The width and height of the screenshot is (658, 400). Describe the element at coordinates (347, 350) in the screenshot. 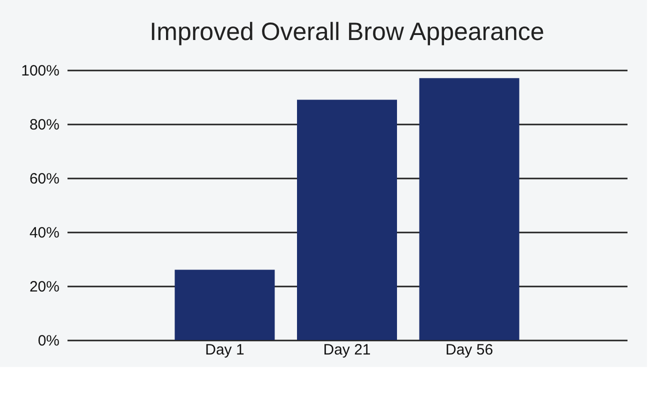

I see `x-tick-label: Day 21` at that location.